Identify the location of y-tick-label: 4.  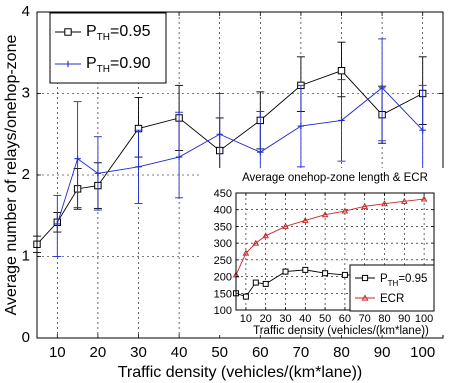
(26, 11).